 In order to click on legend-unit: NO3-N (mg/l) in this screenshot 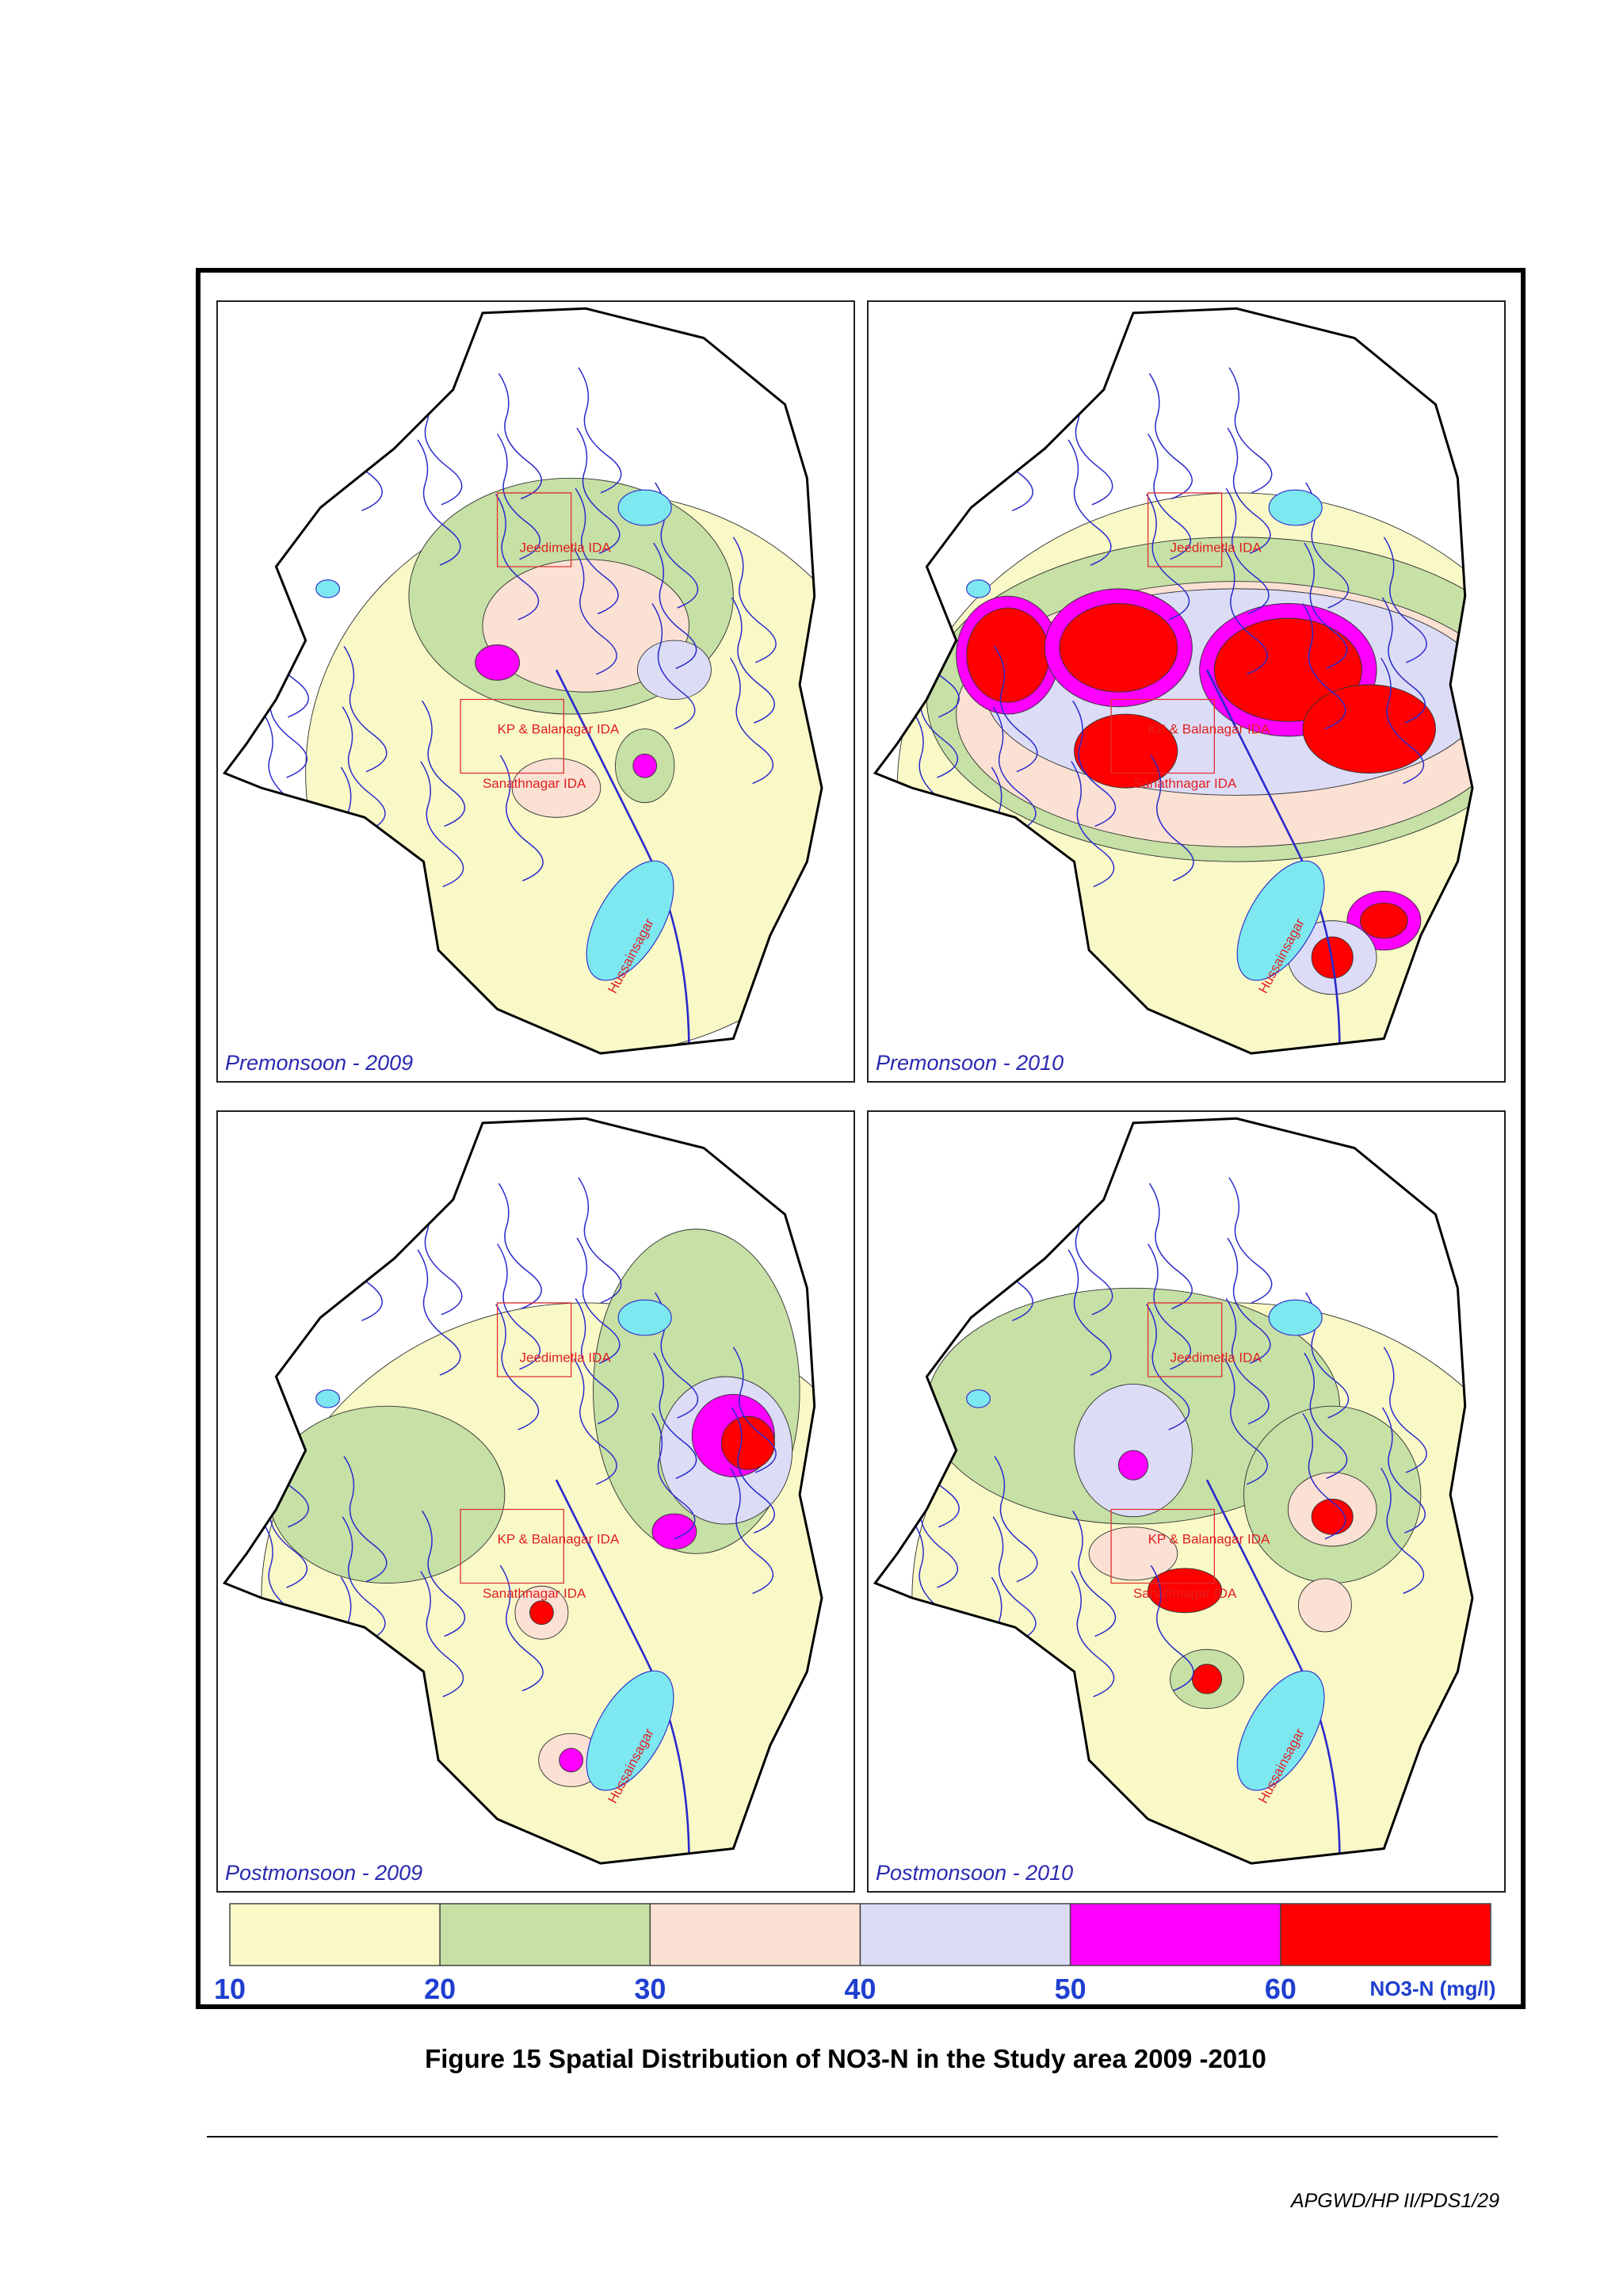, I will do `click(1433, 1988)`.